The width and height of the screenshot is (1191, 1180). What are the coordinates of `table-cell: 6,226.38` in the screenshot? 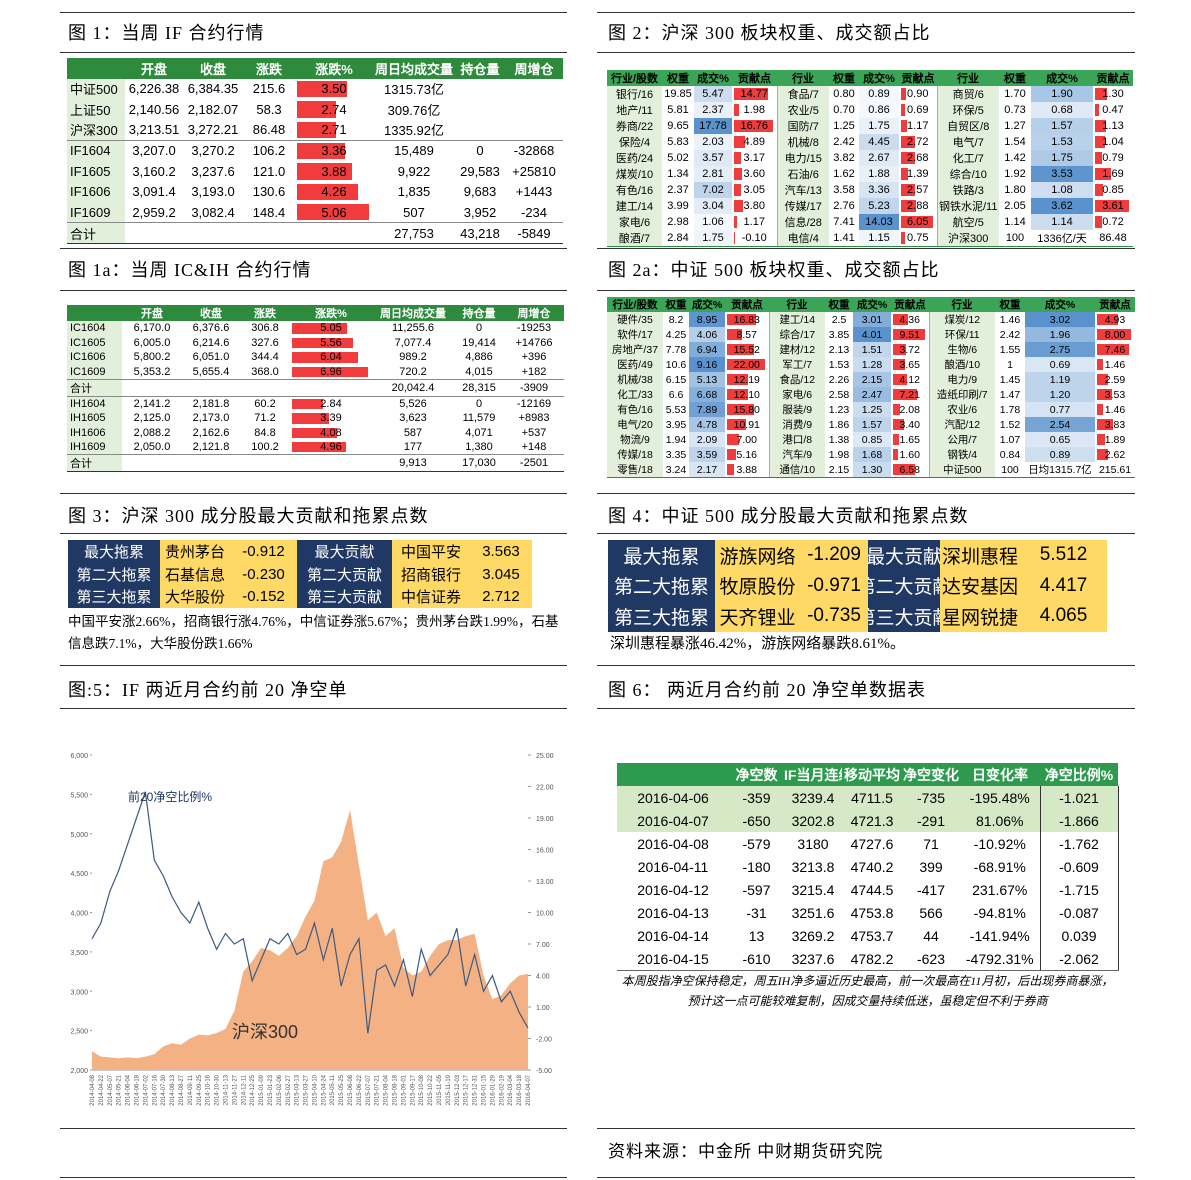 It's located at (154, 89).